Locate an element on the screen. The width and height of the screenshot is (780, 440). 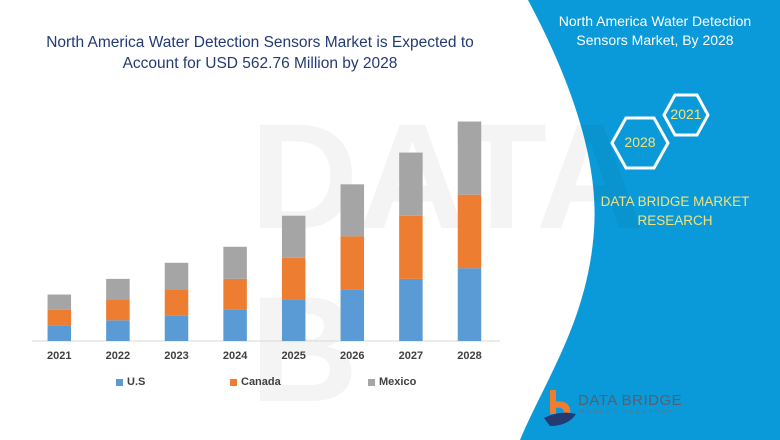
bar-2026-mexico is located at coordinates (352, 210).